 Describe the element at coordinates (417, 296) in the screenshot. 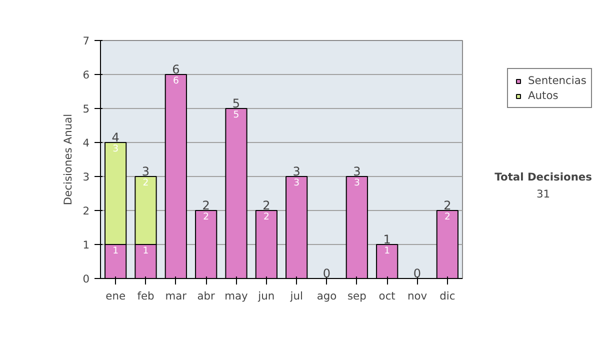

I see `x-tick-label: nov` at that location.